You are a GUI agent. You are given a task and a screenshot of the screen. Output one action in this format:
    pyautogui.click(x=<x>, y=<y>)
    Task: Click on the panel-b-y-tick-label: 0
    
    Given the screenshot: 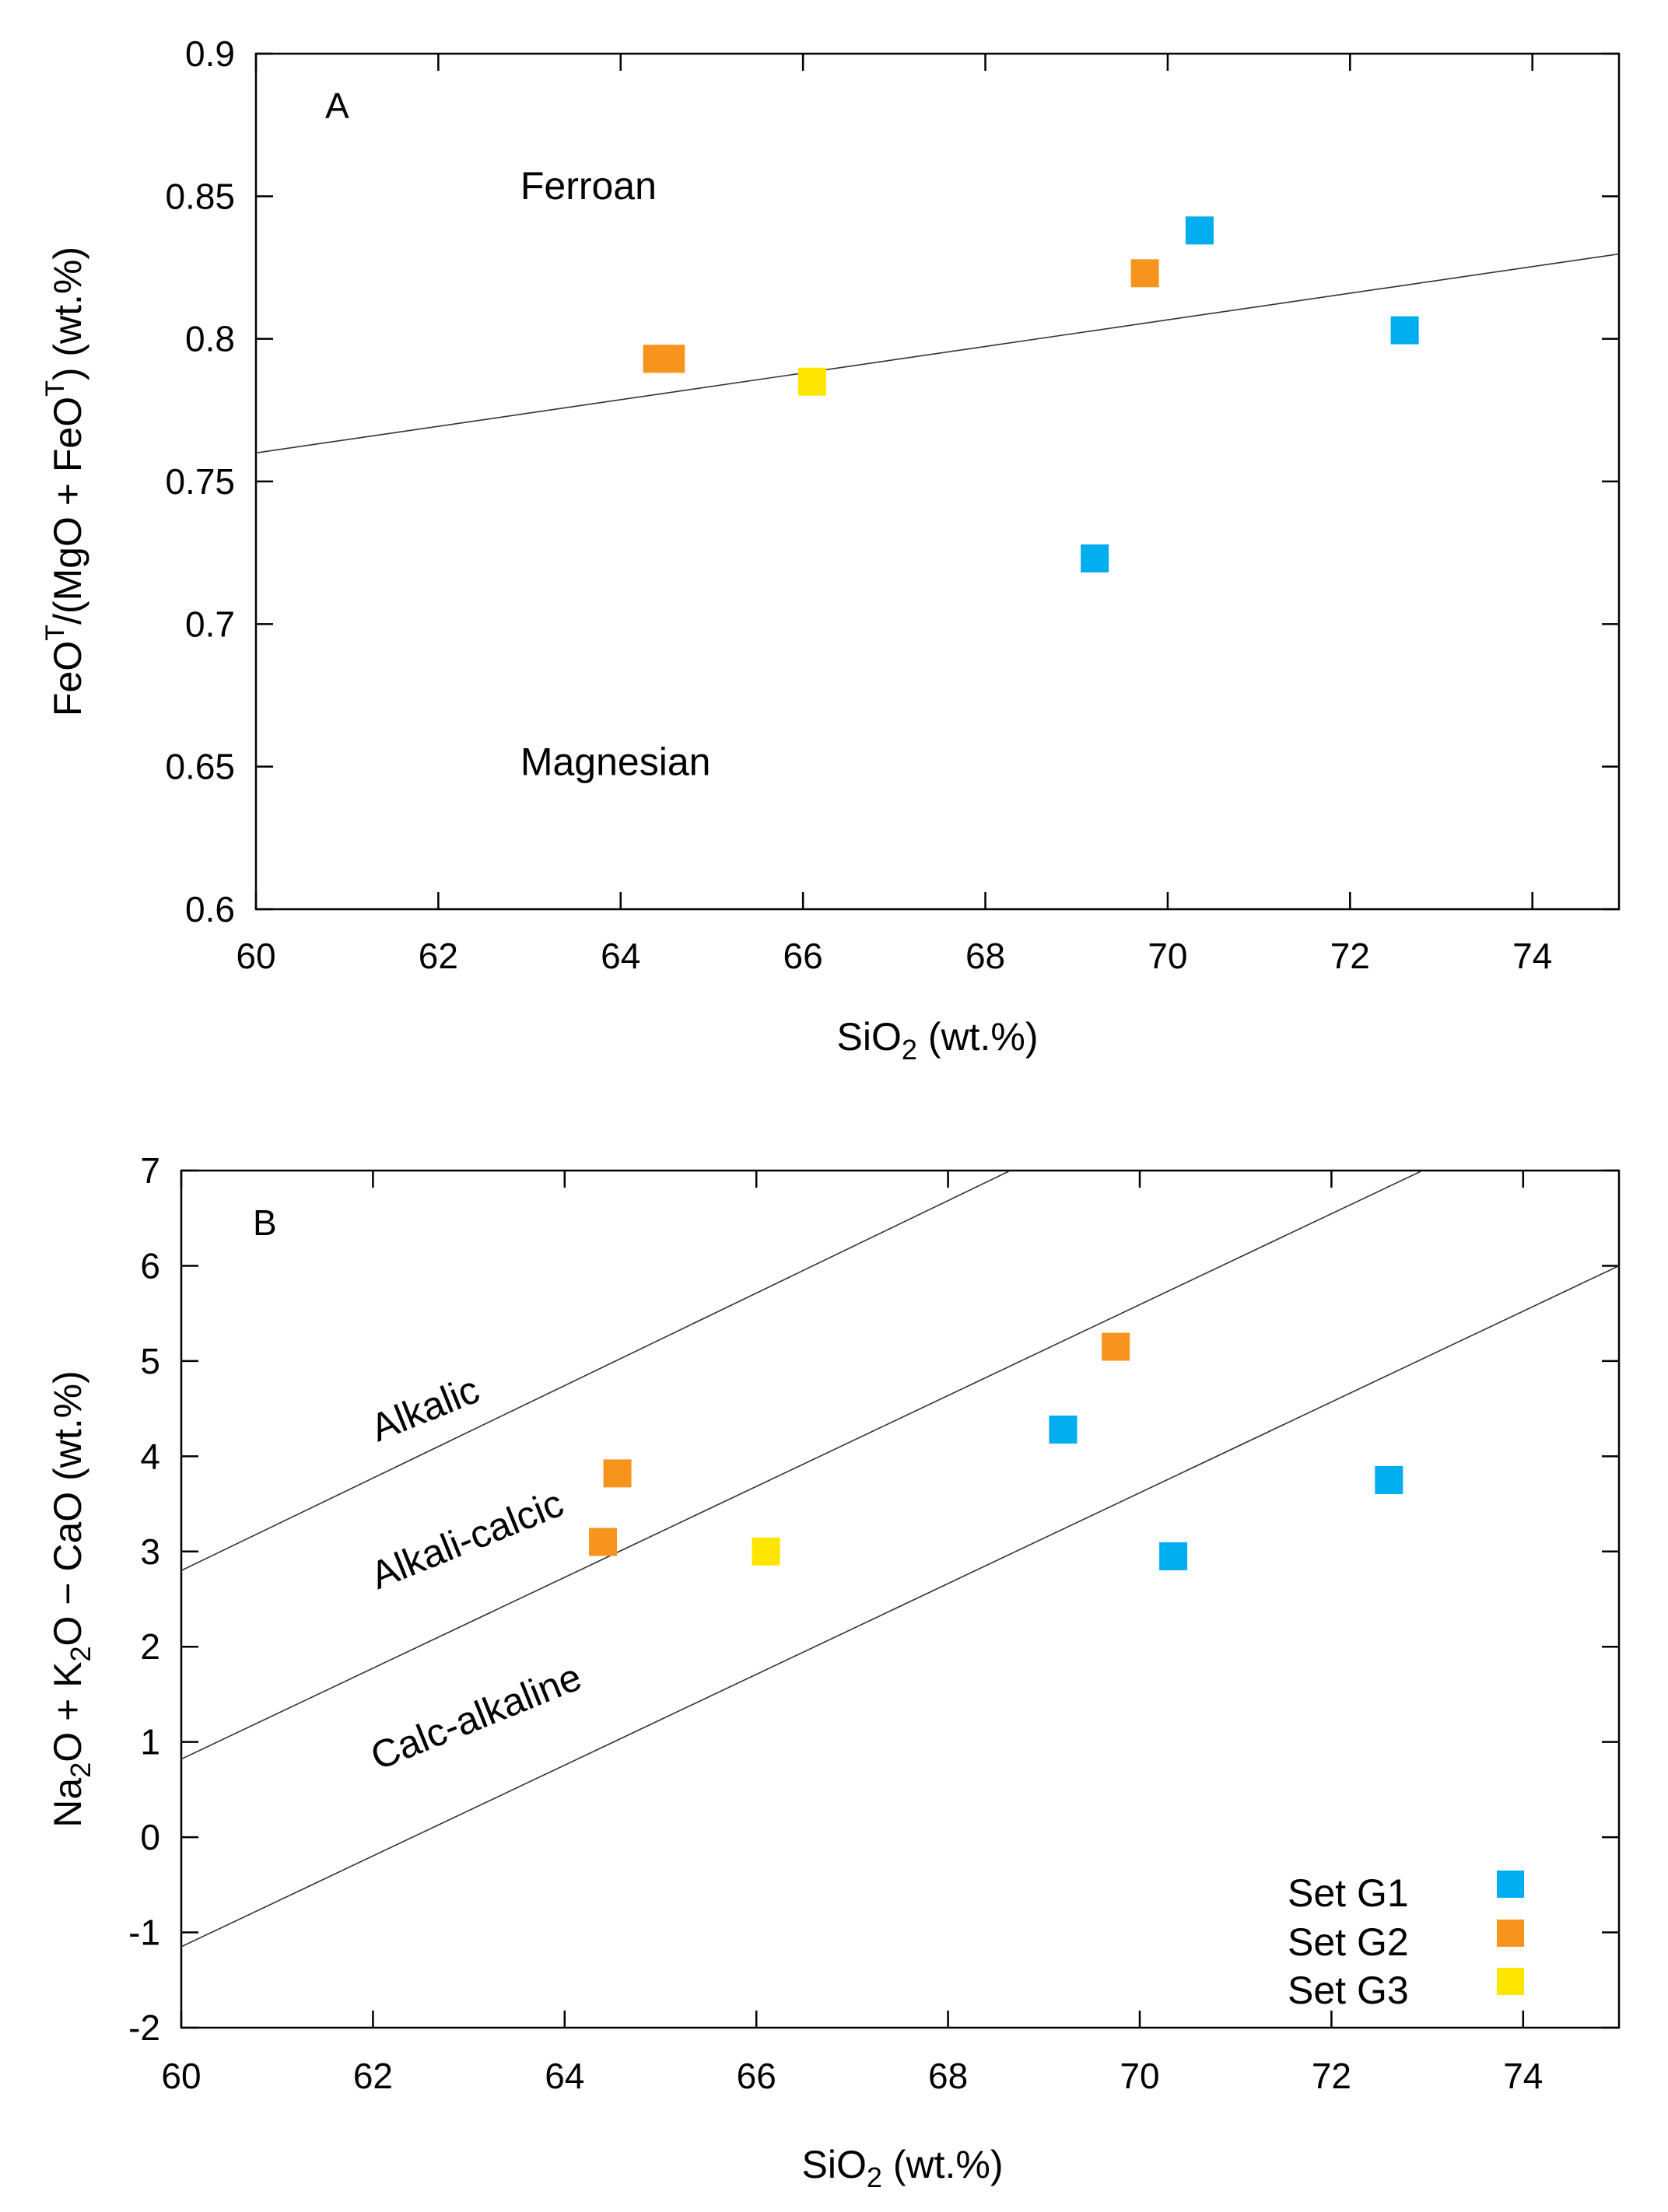 What is the action you would take?
    pyautogui.click(x=150, y=1837)
    